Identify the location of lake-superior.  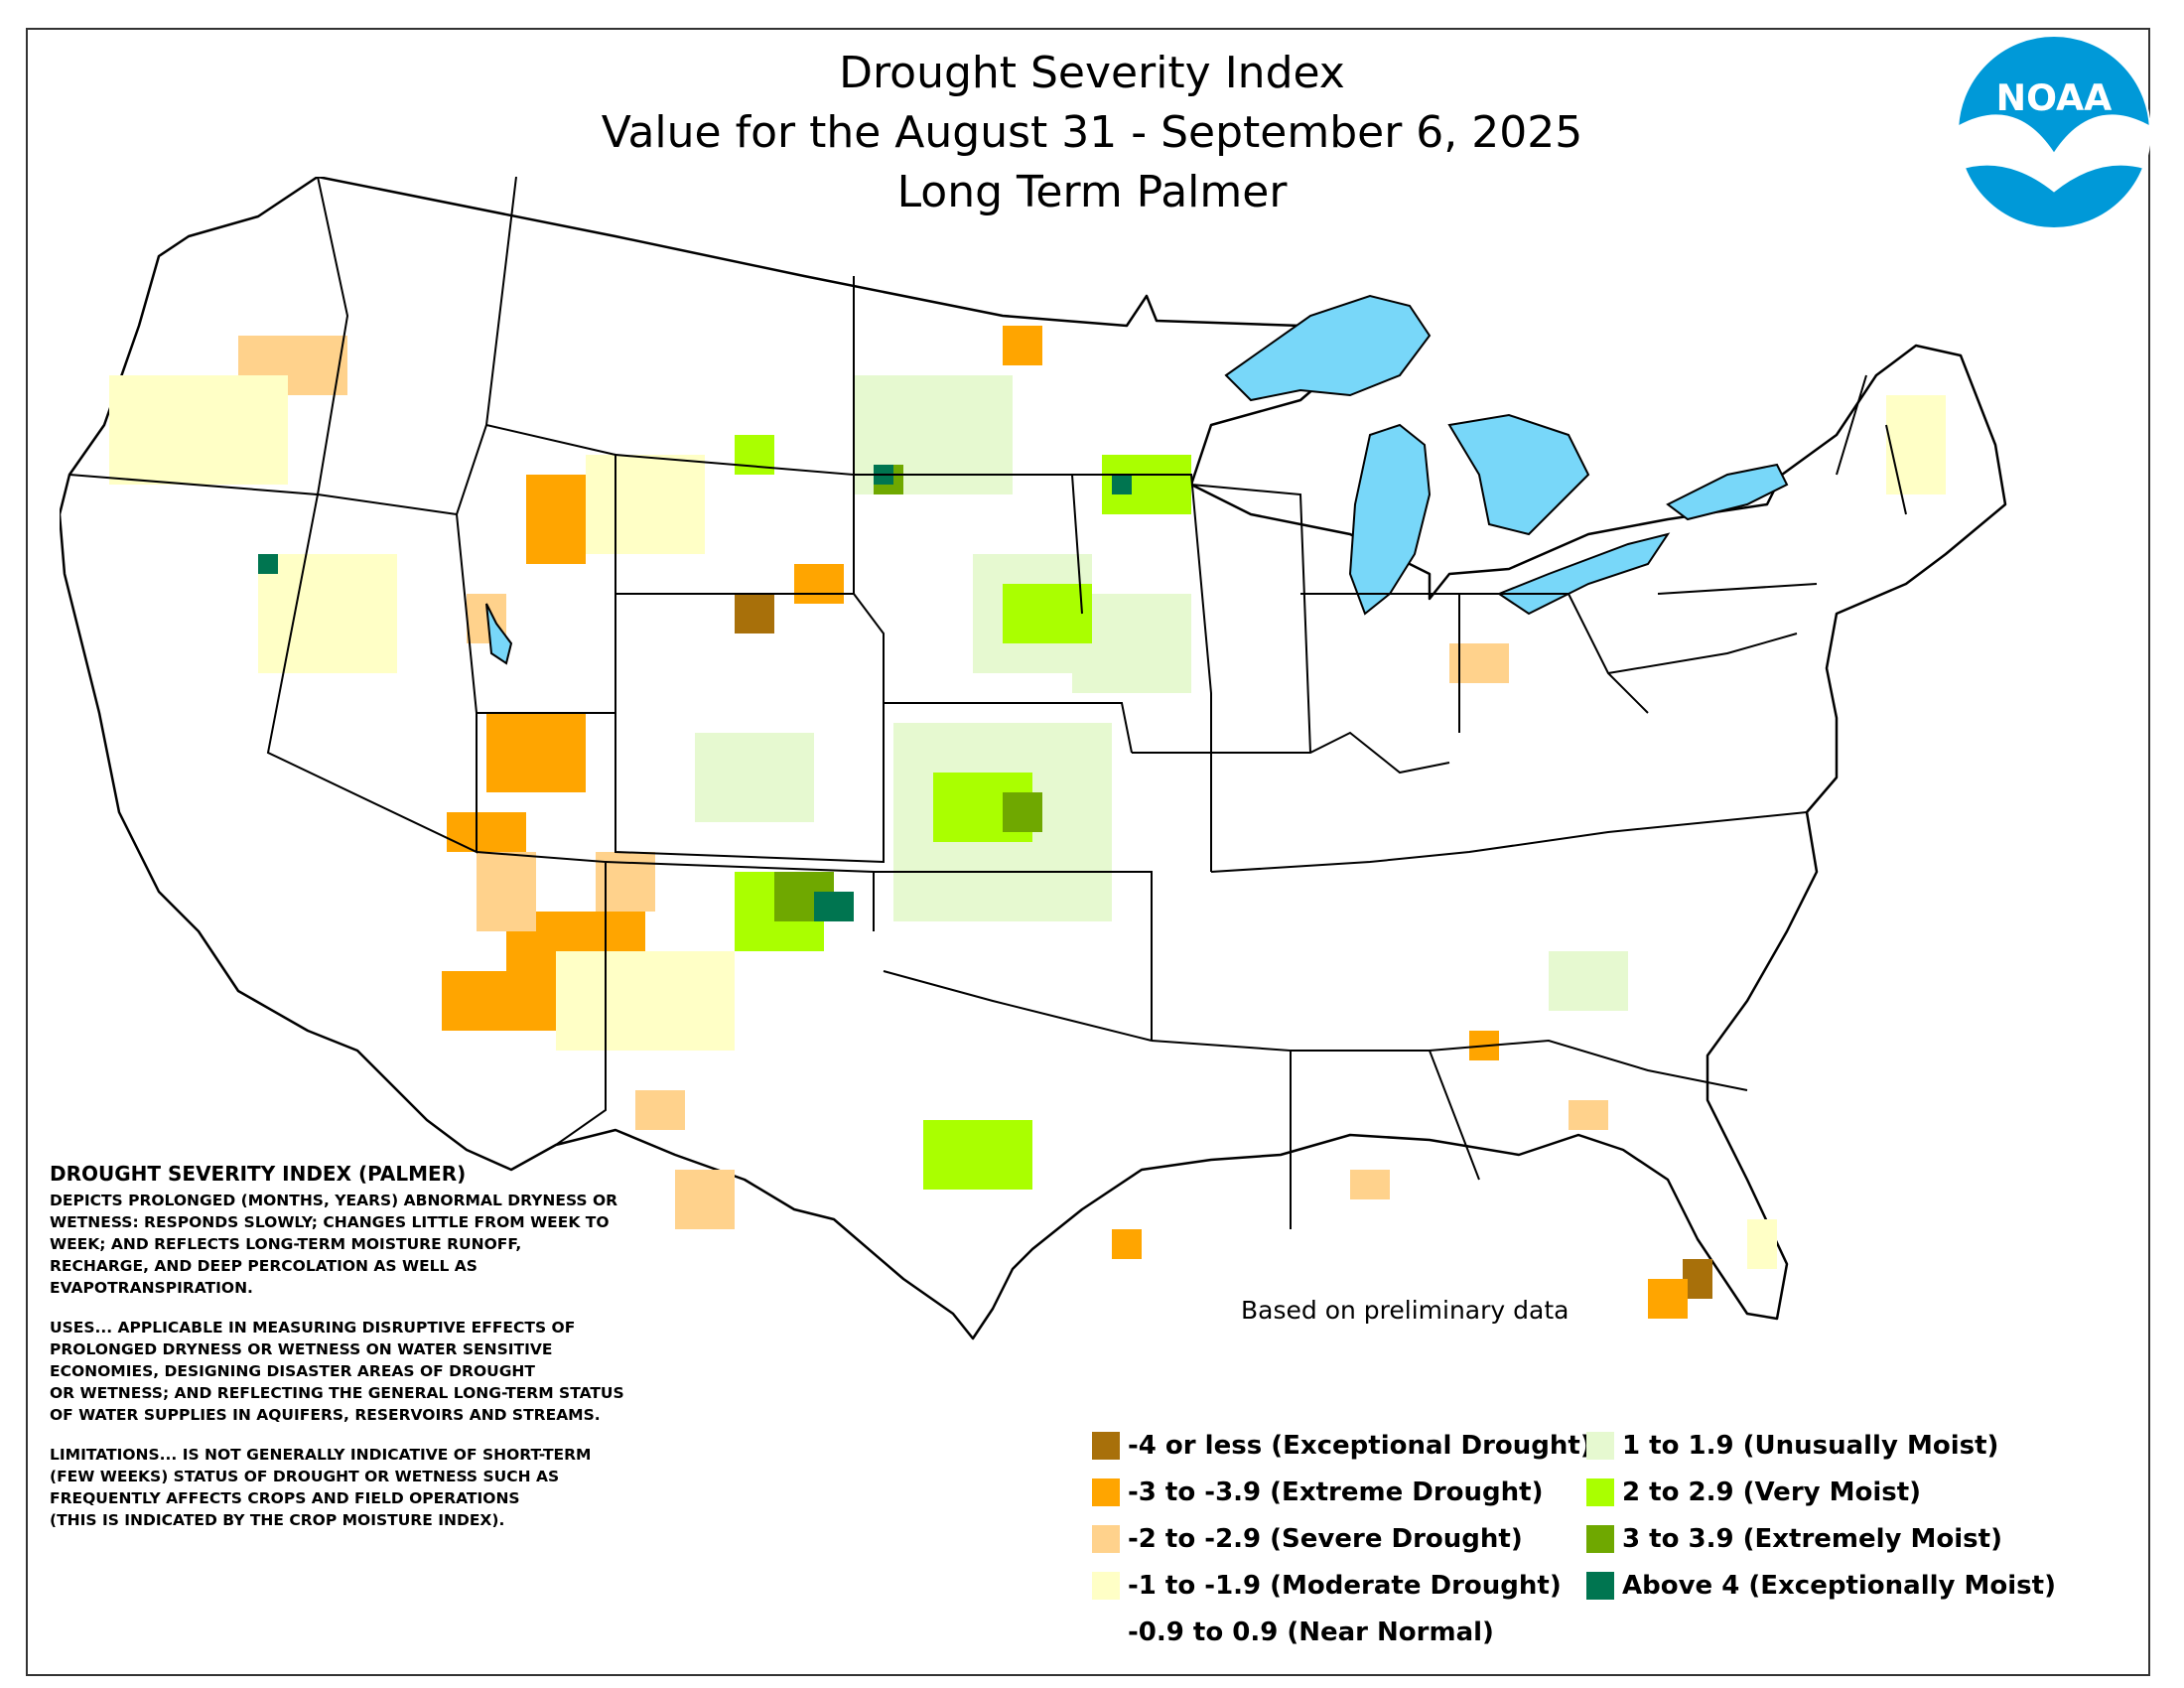
(1328, 348).